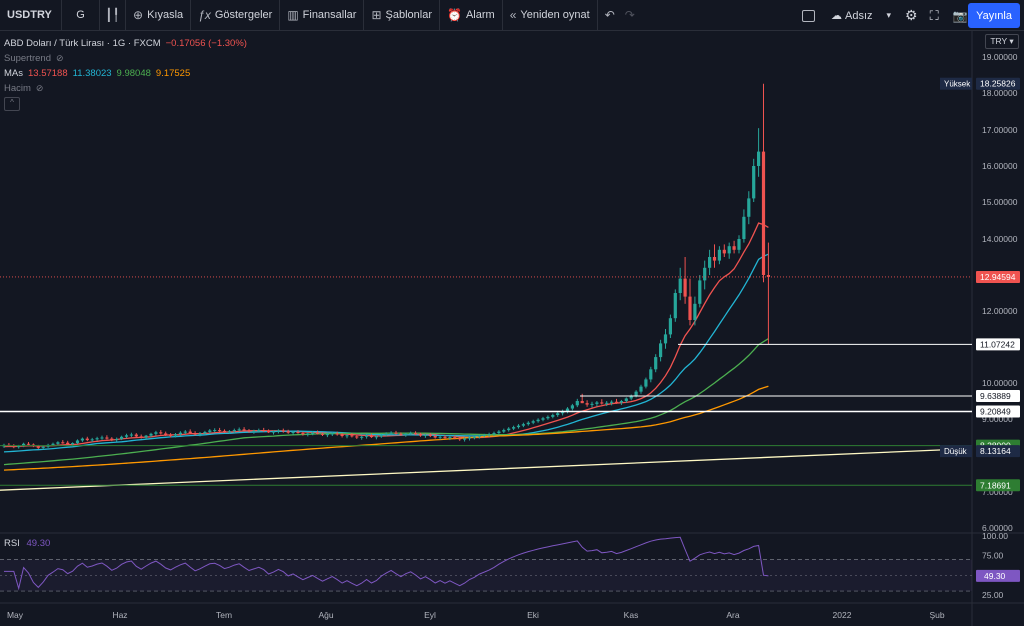 This screenshot has width=1024, height=626. Describe the element at coordinates (1000, 57) in the screenshot. I see `y-tick-label: 19.00000` at that location.